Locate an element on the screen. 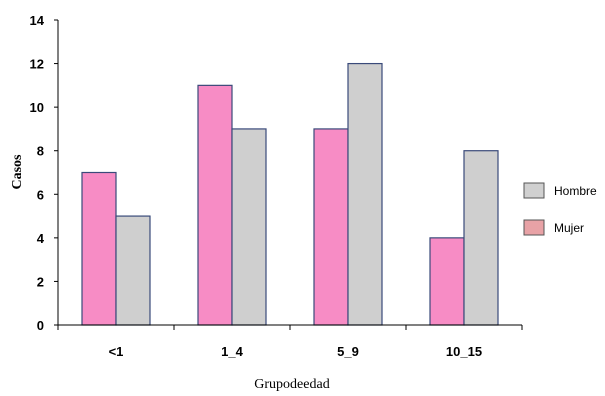  y-tick-label: 10 is located at coordinates (37, 107).